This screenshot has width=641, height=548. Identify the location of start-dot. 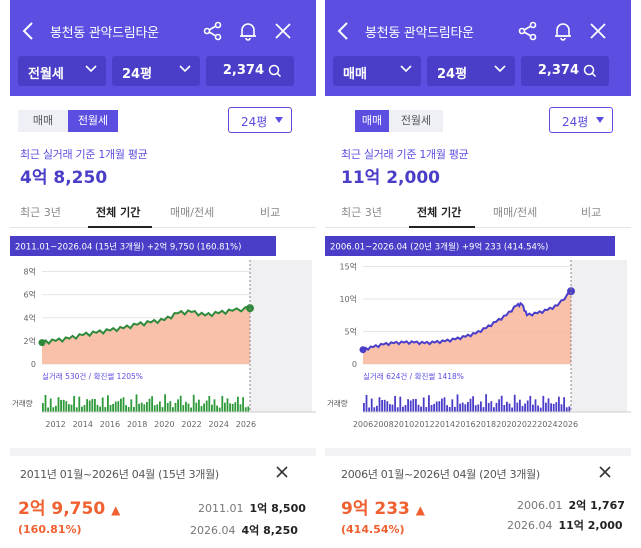
(42, 343).